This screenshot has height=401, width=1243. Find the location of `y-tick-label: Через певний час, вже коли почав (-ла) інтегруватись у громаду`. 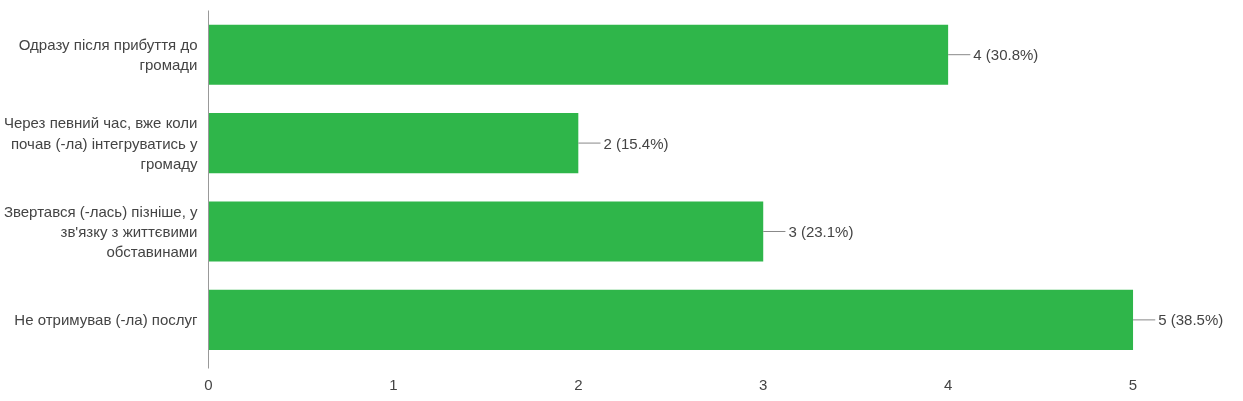

y-tick-label: Через певний час, вже коли почав (-ла) інтегруватись у громаду is located at coordinates (100, 143).